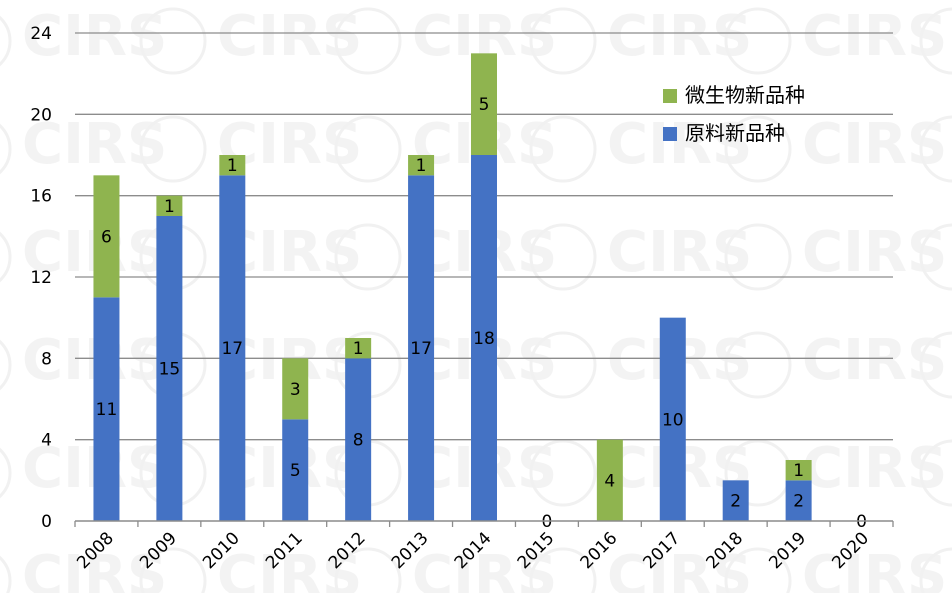  What do you see at coordinates (46, 359) in the screenshot?
I see `y-tick-label: 8` at bounding box center [46, 359].